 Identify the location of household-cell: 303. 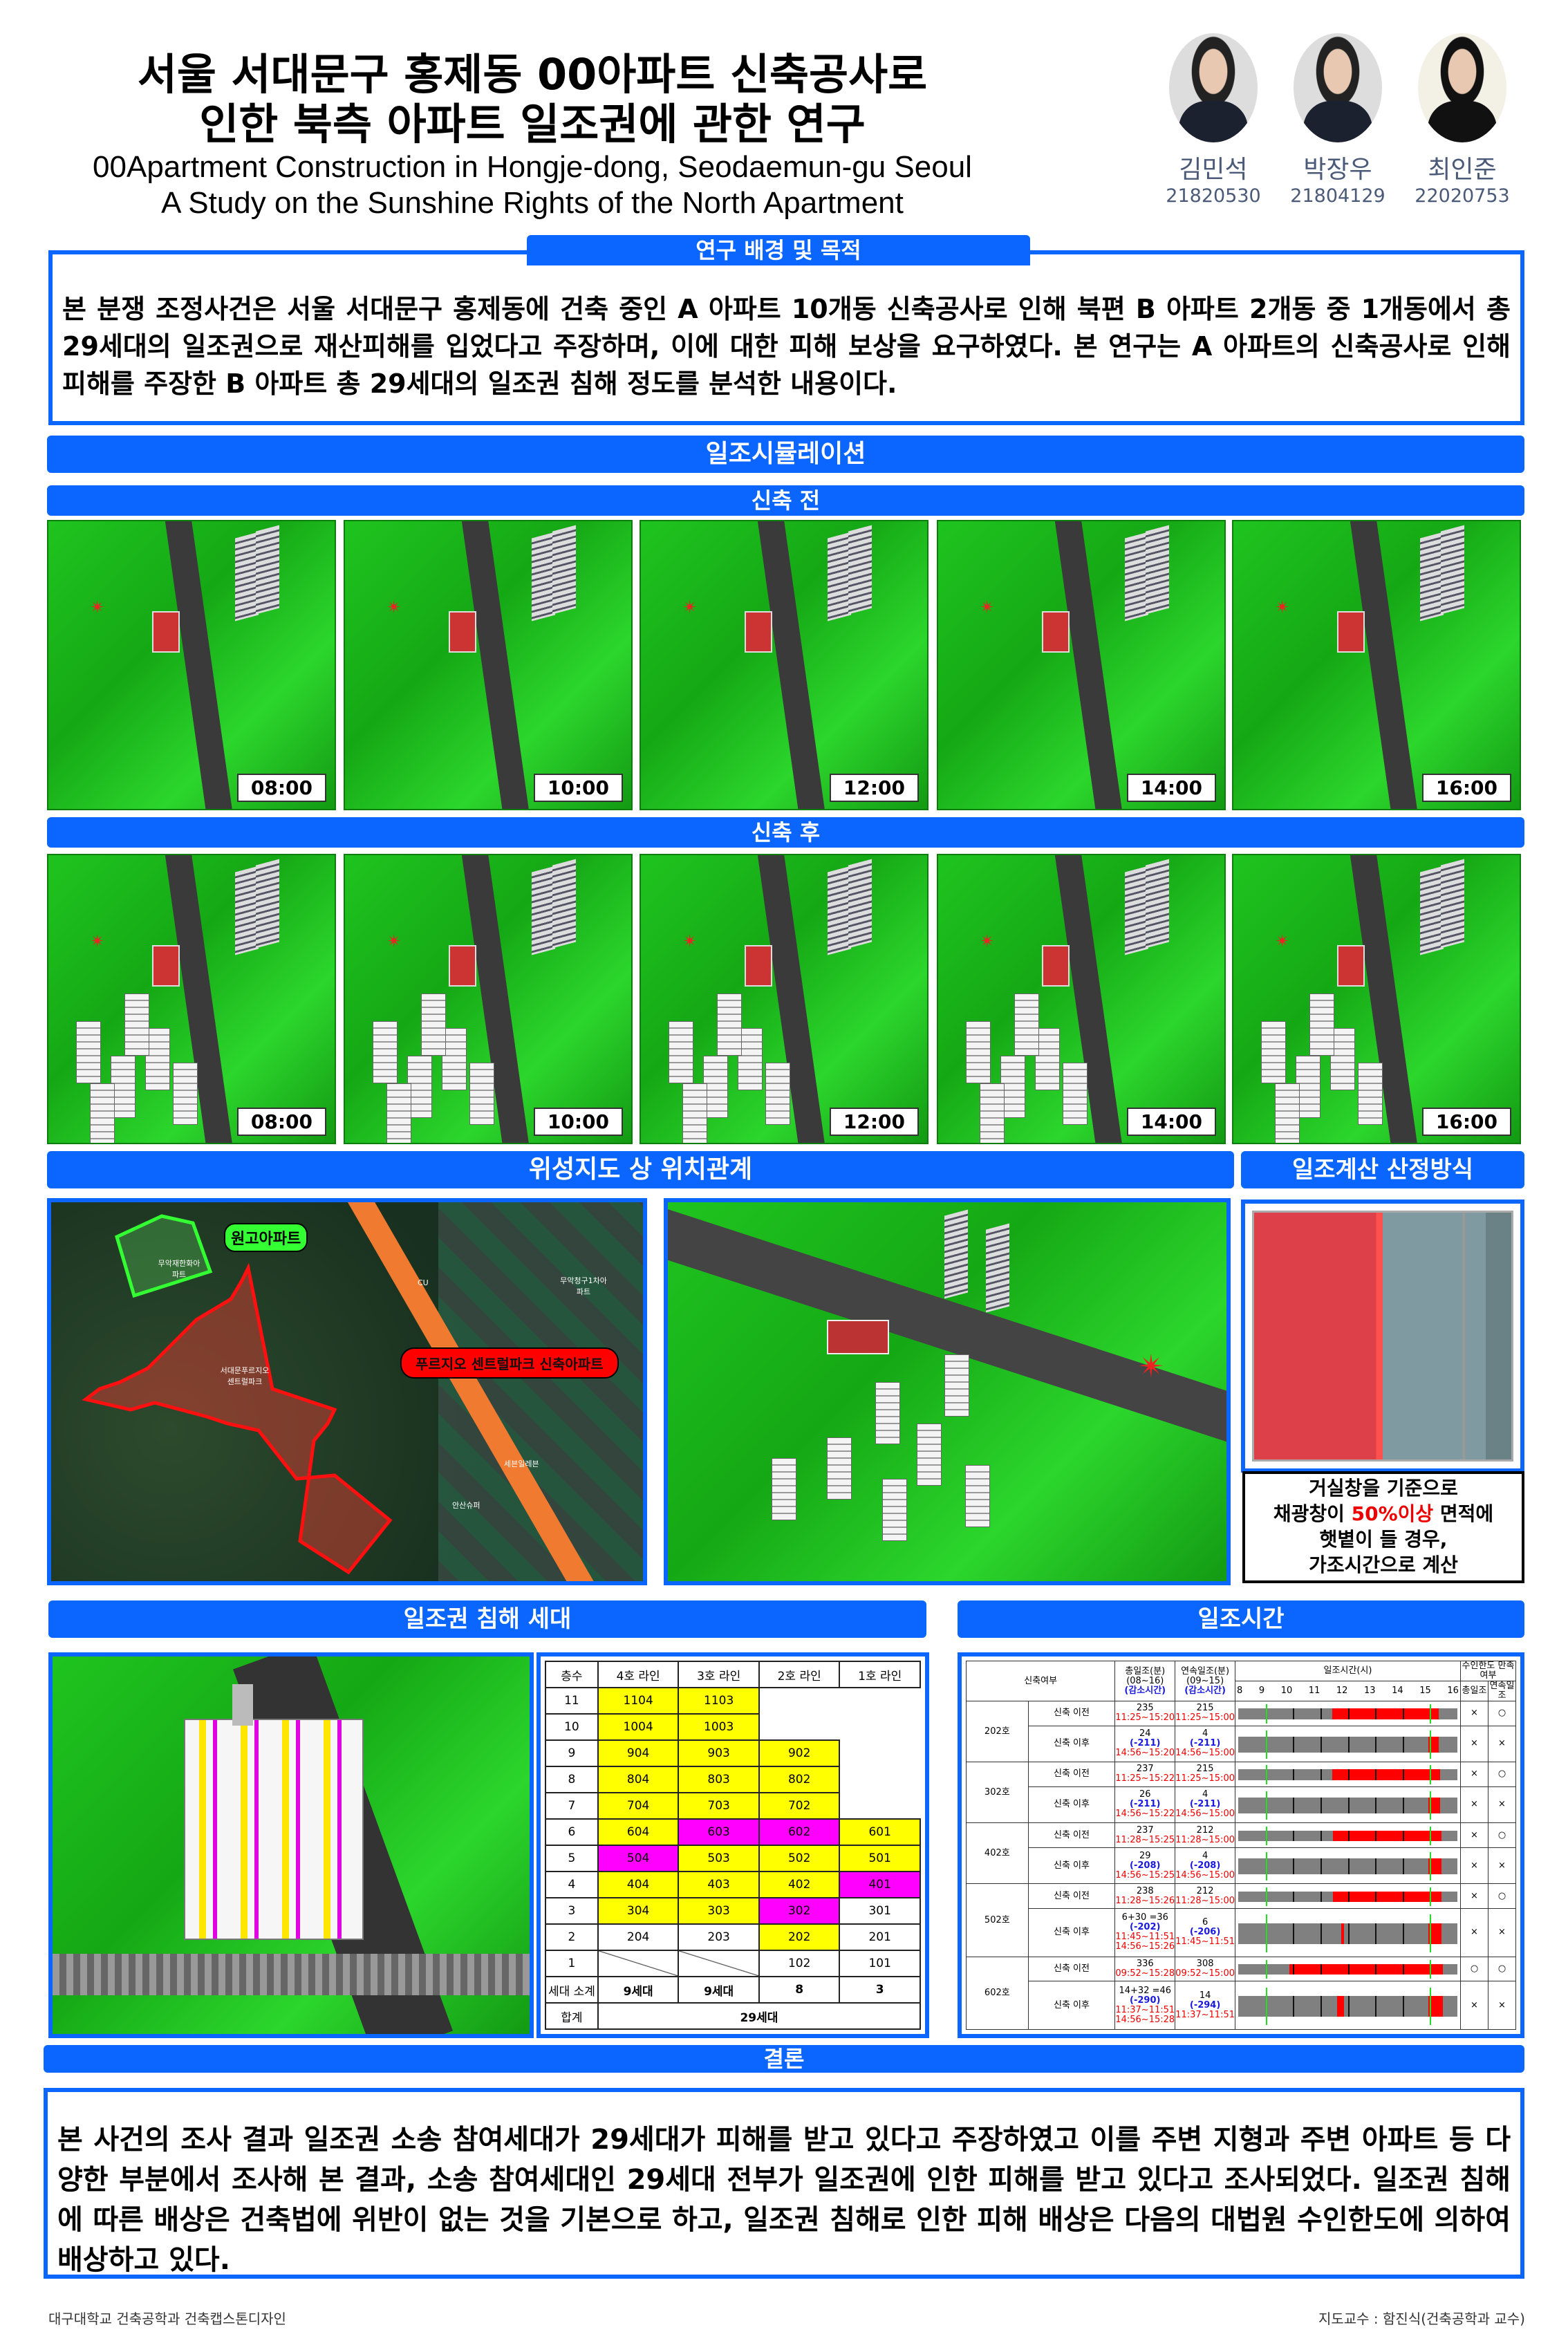
(719, 1911).